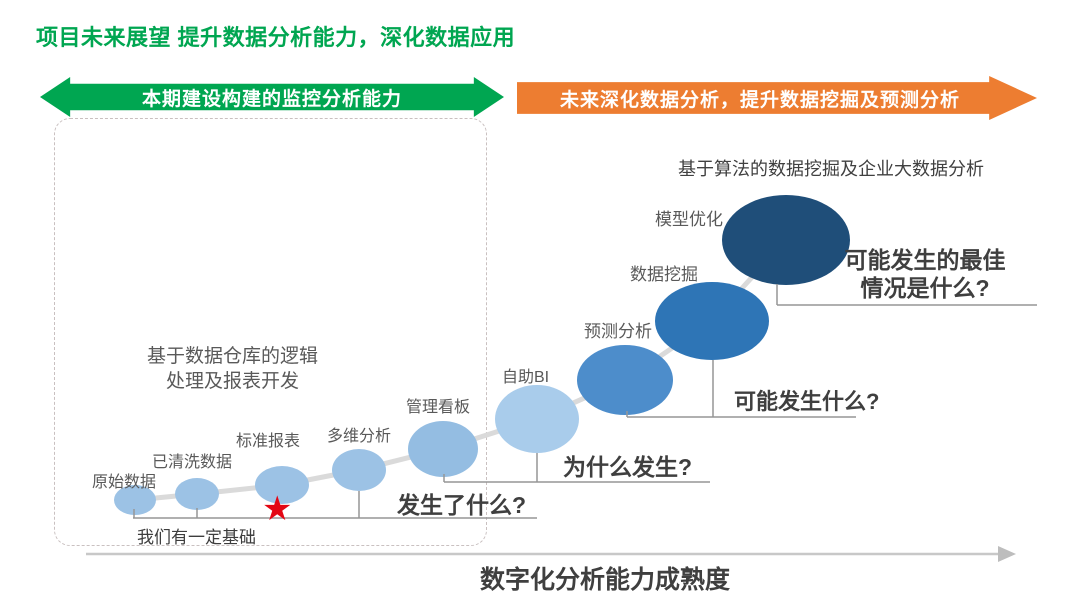 The image size is (1080, 608). I want to click on x-axis-label: 数字化分析能力成熟度, so click(604, 580).